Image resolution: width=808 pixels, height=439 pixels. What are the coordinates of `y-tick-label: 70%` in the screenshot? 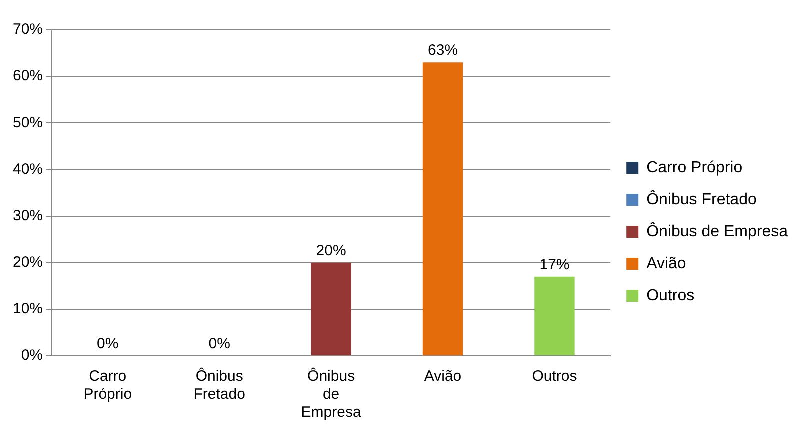 It's located at (28, 29).